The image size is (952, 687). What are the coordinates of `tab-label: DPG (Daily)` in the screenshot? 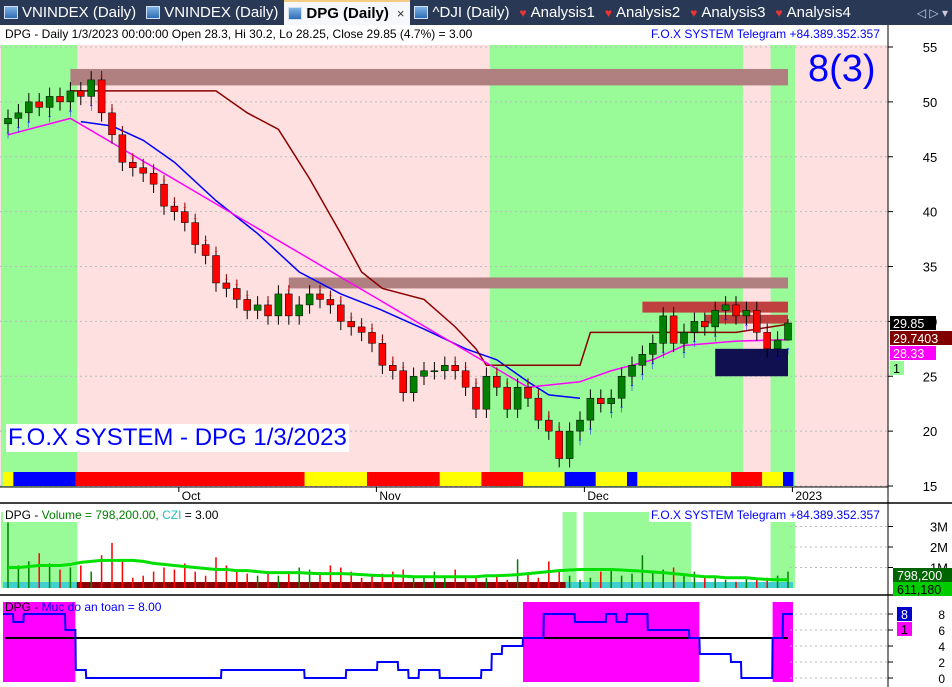 It's located at (347, 13).